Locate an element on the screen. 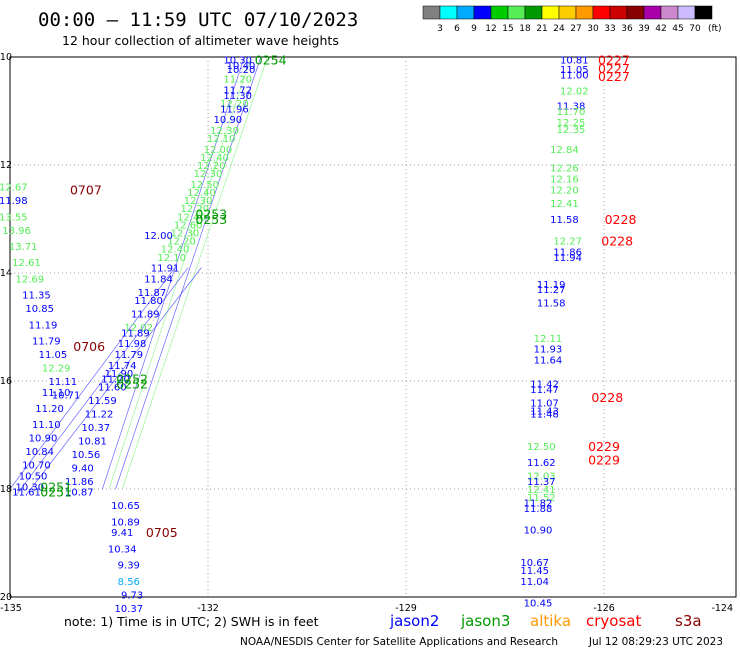  wave-height-label: 11.59 is located at coordinates (102, 401).